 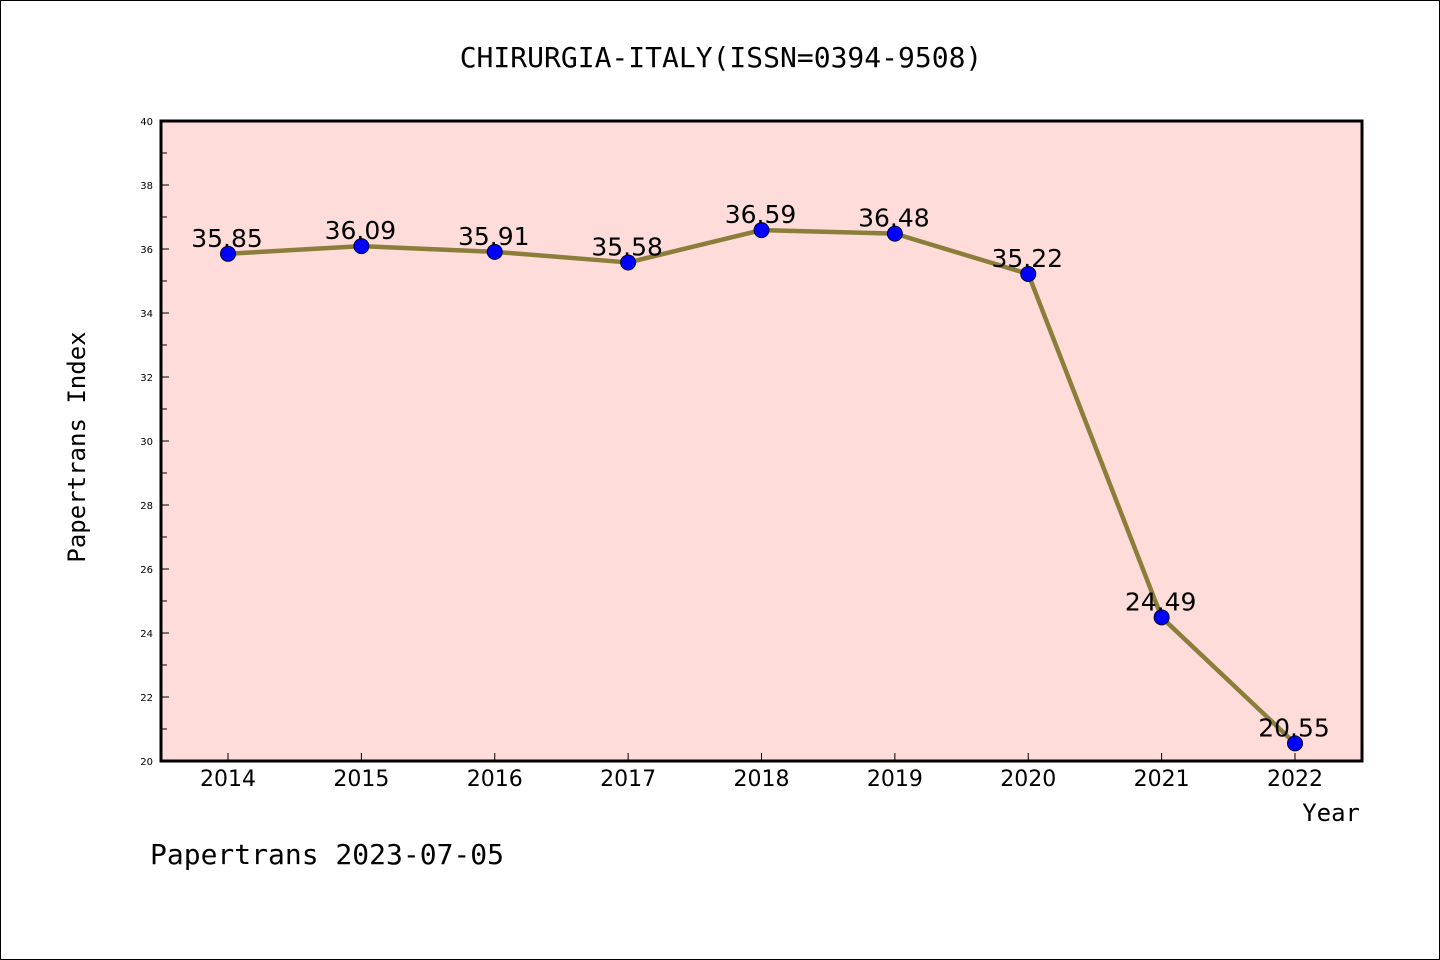 What do you see at coordinates (146, 698) in the screenshot?
I see `y-tick-label: 22` at bounding box center [146, 698].